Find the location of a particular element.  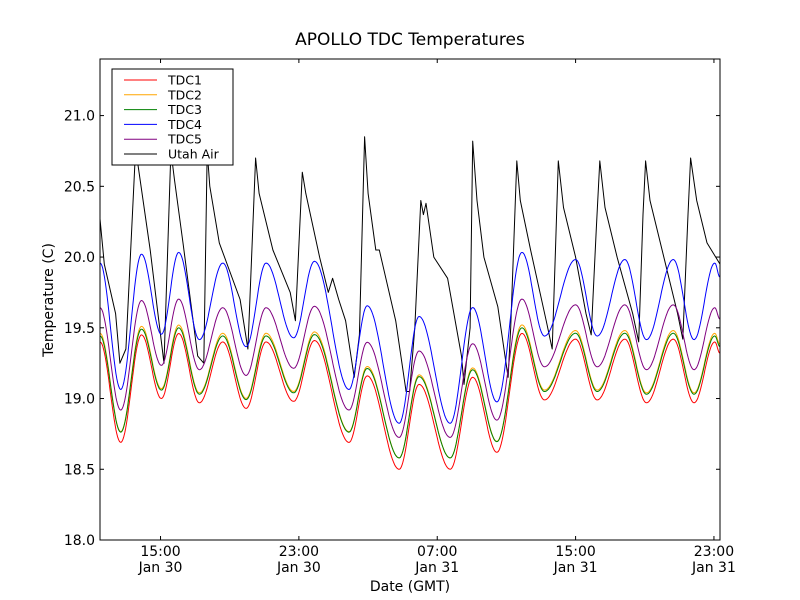

legend-label-utah-air: Utah Air is located at coordinates (194, 154).